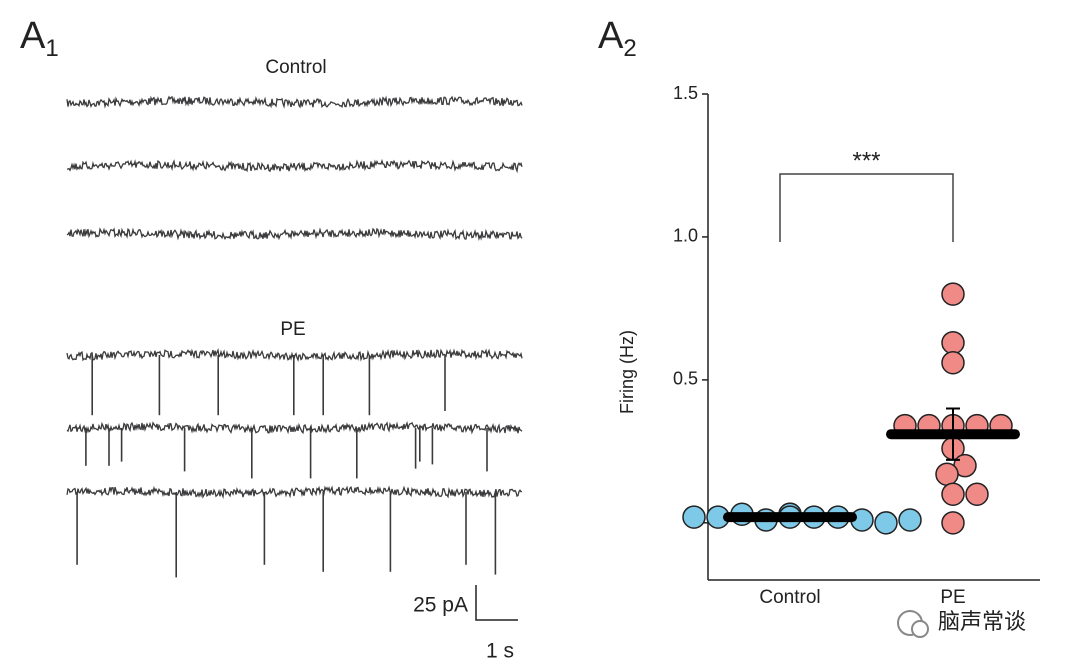 The image size is (1080, 668). I want to click on scale-label: 25 pA, so click(440, 605).